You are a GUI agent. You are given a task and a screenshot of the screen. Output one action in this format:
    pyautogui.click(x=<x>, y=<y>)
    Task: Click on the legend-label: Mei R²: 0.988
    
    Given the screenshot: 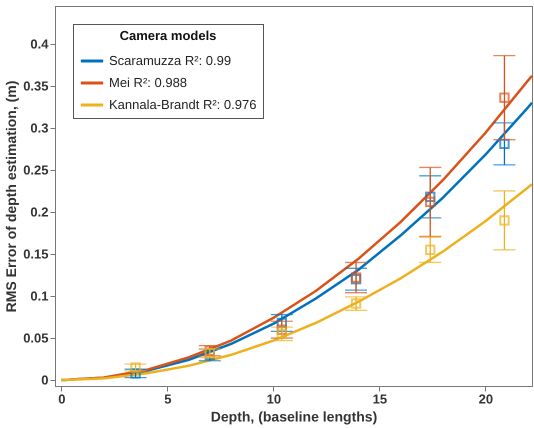 What is the action you would take?
    pyautogui.click(x=148, y=82)
    